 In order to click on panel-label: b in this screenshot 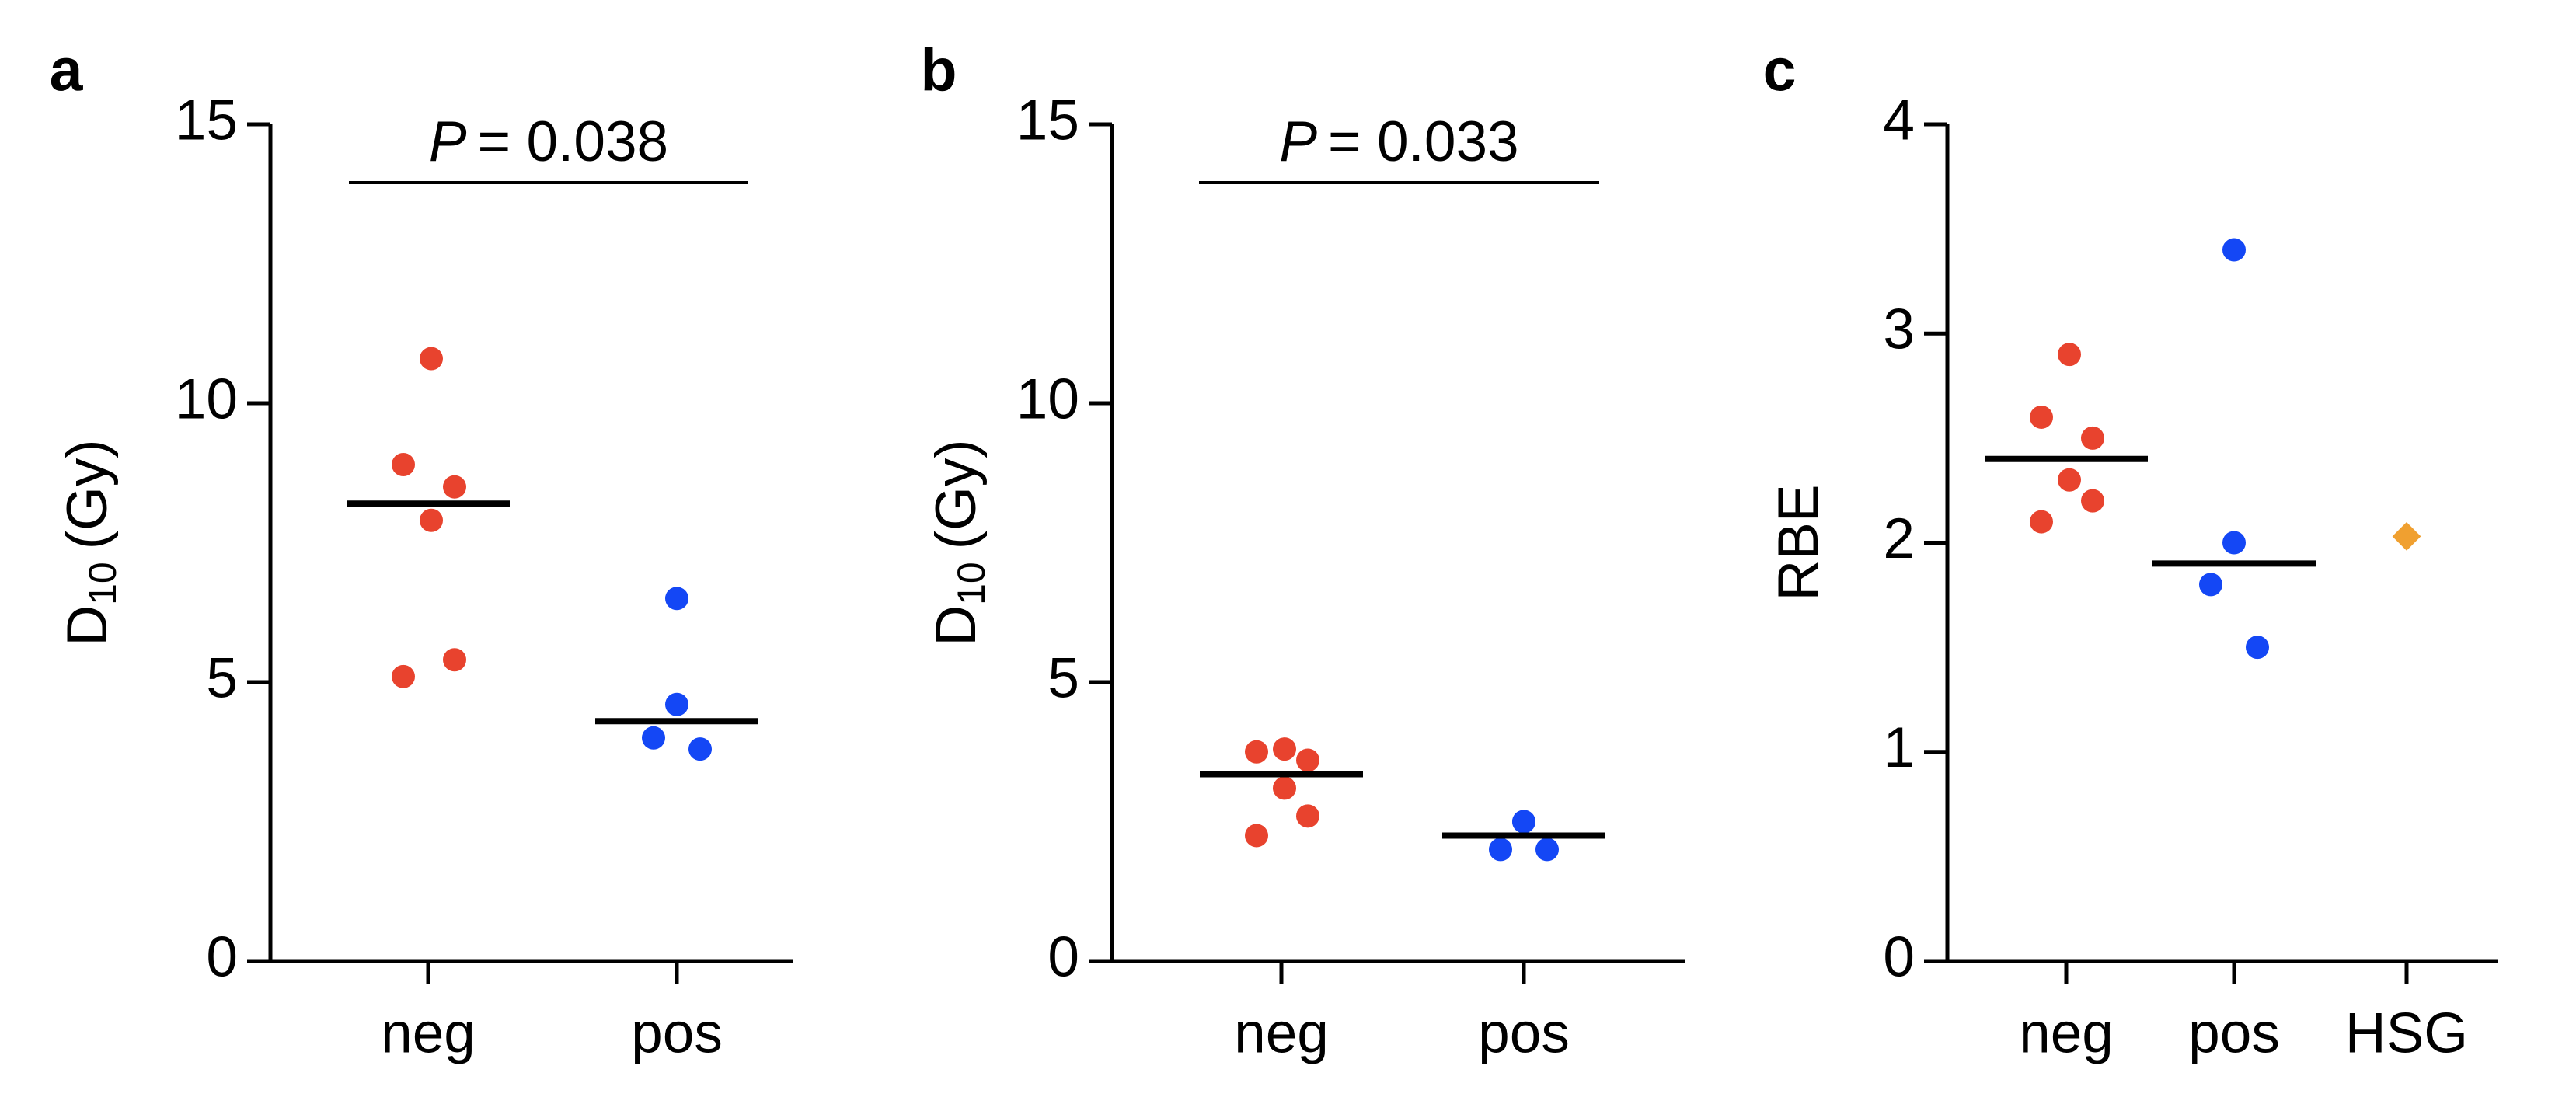, I will do `click(939, 70)`.